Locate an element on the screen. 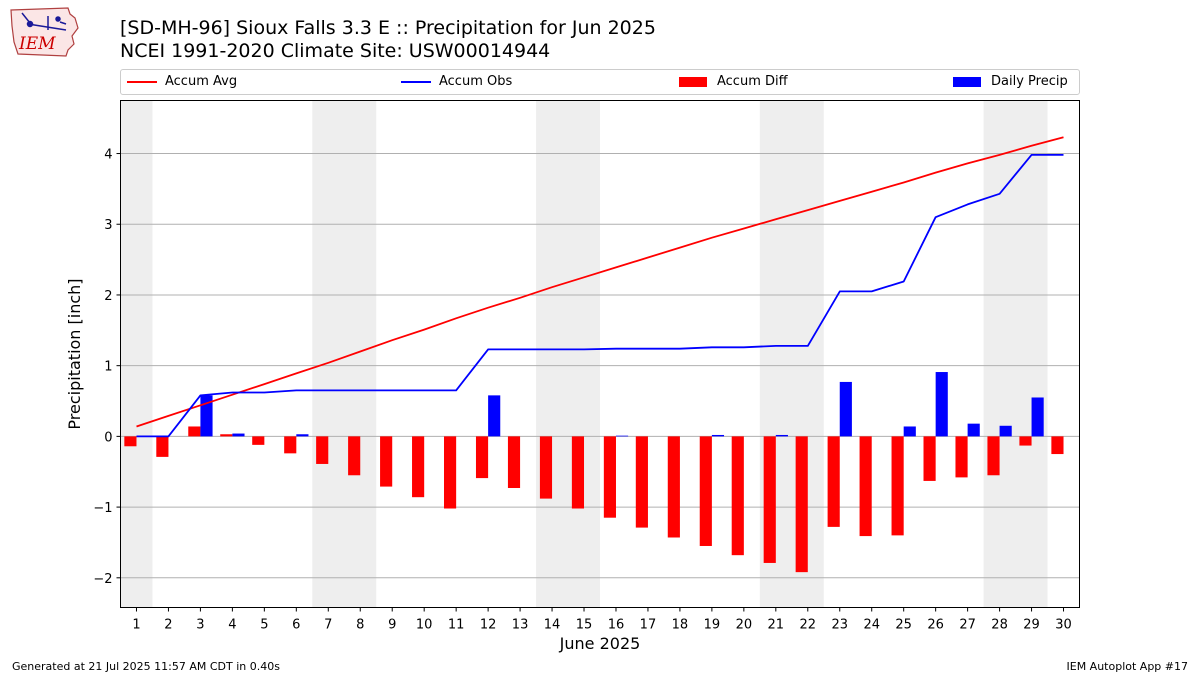  x-tick-label: 25 is located at coordinates (903, 625).